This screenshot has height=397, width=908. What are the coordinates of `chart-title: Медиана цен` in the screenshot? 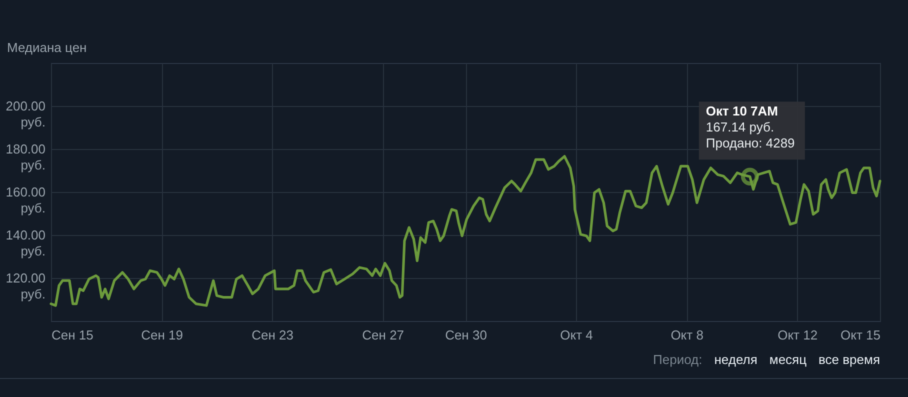 It's located at (47, 47).